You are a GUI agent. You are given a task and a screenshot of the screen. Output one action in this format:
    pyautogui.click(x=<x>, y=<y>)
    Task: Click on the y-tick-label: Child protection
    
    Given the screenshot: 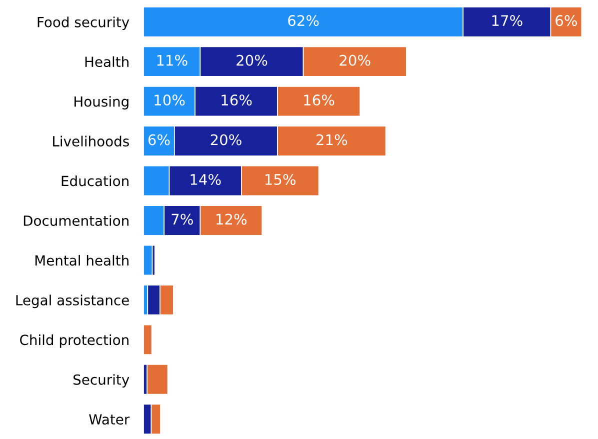 What is the action you would take?
    pyautogui.click(x=74, y=341)
    